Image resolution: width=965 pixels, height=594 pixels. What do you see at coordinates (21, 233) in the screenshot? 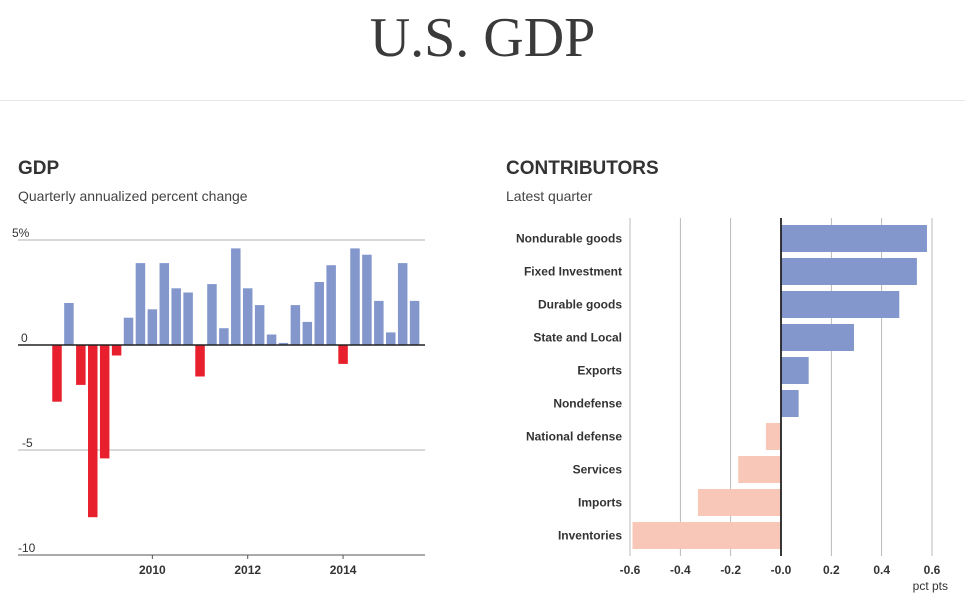
I see `gdp-y-tick-label: 5%` at bounding box center [21, 233].